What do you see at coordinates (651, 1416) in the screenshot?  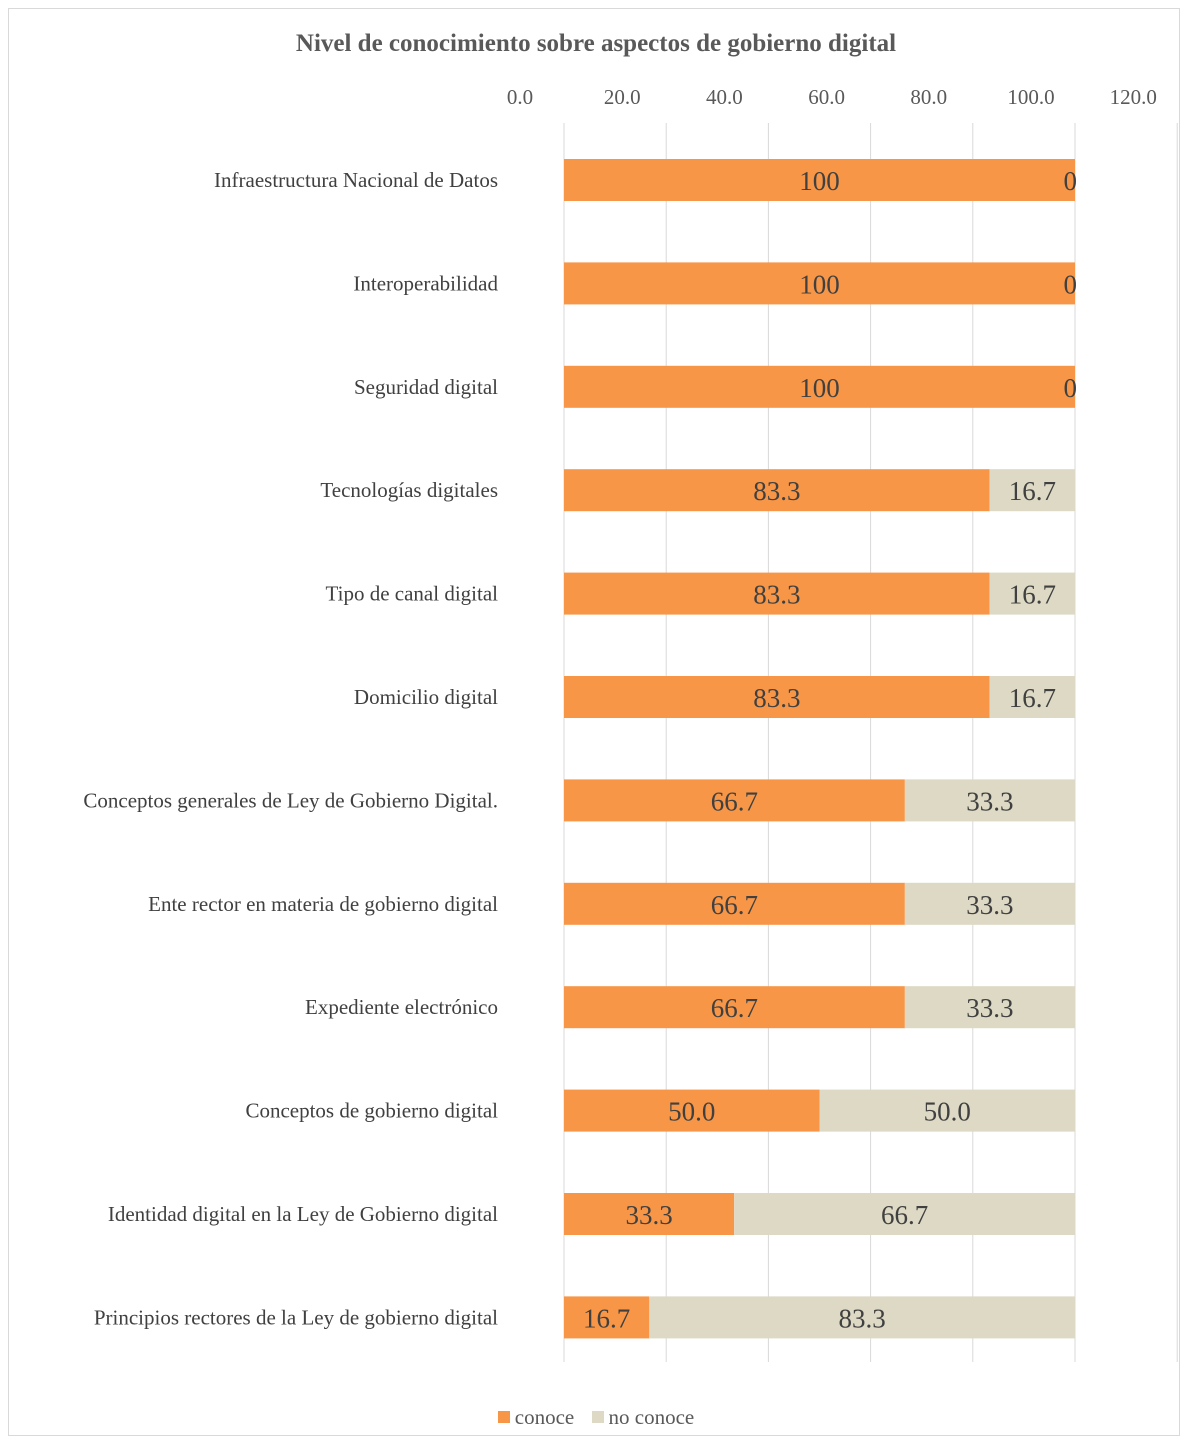 I see `legend-label-no-conoce: no conoce` at bounding box center [651, 1416].